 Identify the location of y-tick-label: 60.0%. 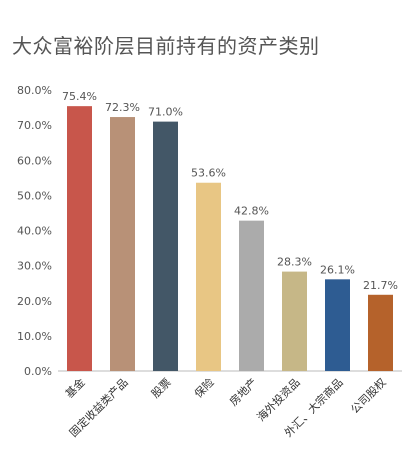
(34, 160).